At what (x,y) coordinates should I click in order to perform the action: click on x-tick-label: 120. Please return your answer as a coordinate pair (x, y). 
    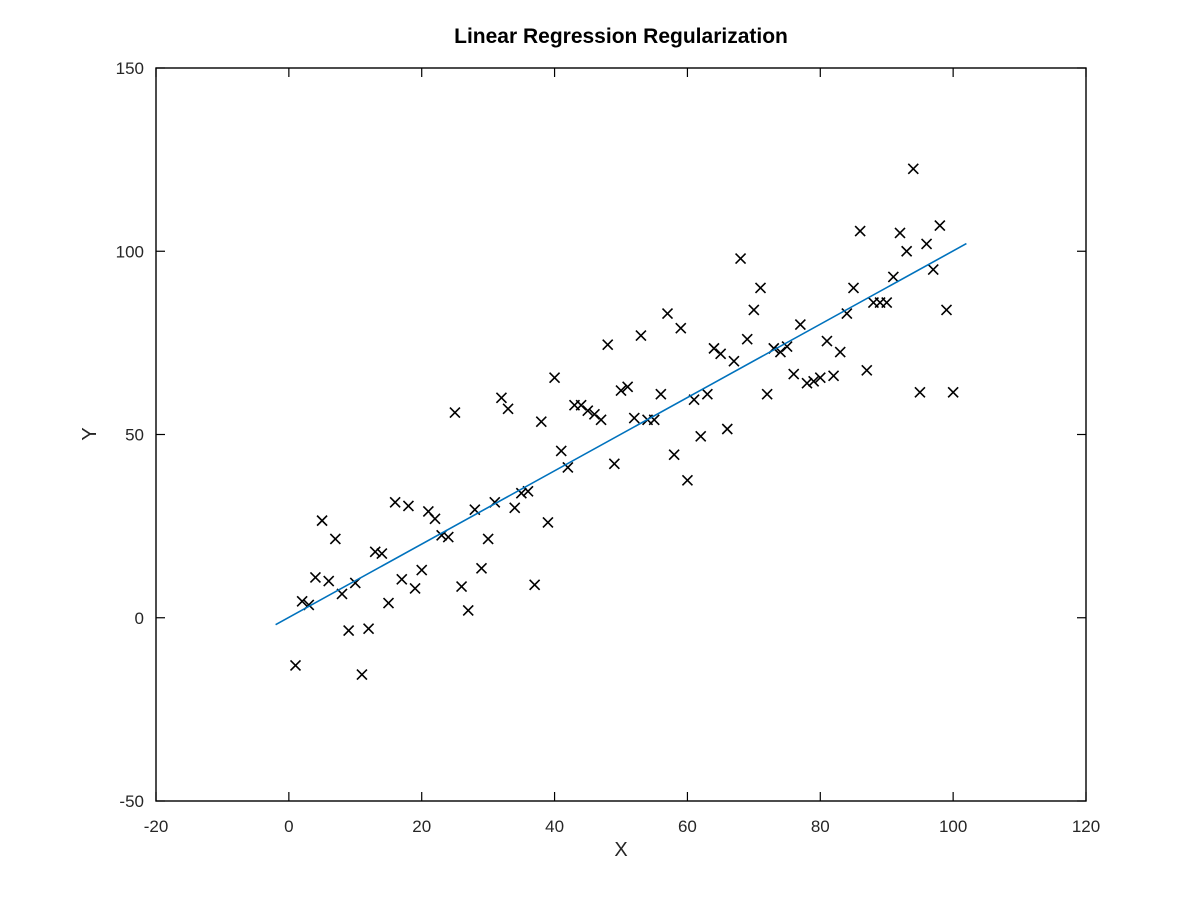
    Looking at the image, I should click on (1086, 826).